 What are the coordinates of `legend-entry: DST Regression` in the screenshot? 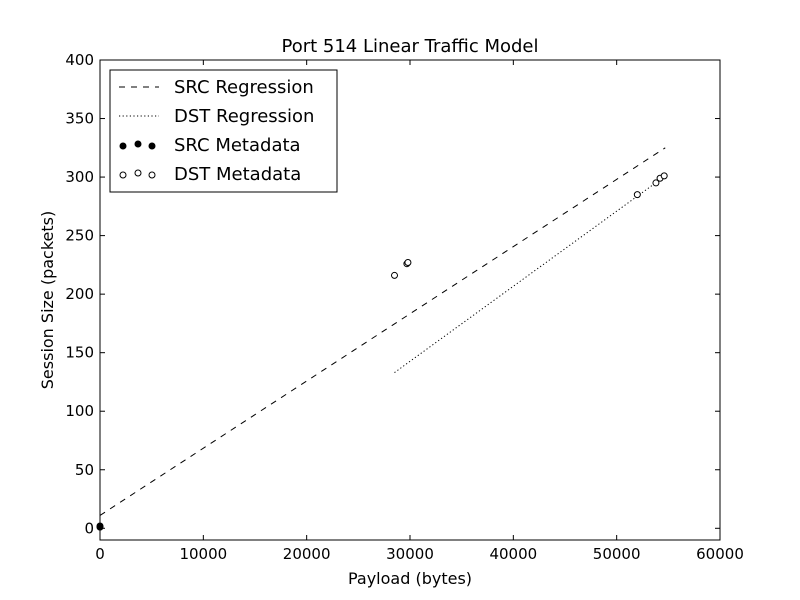 It's located at (216, 116).